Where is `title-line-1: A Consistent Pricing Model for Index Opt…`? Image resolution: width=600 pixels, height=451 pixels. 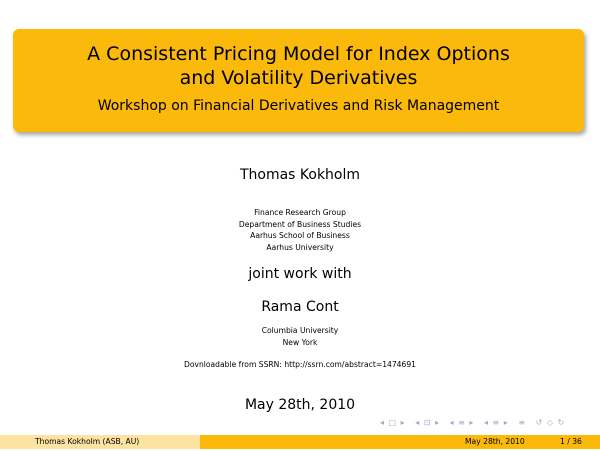
title-line-1: A Consistent Pricing Model for Index Opt… is located at coordinates (298, 54).